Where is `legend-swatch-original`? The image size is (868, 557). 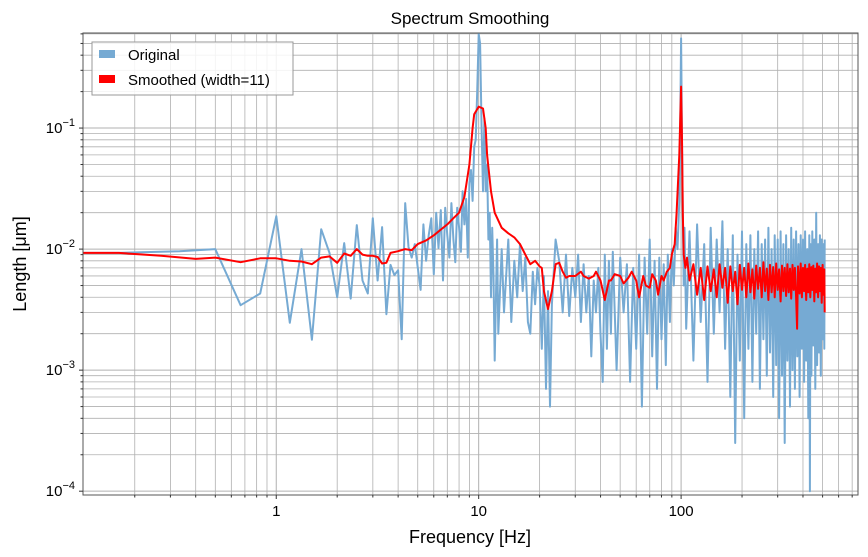
legend-swatch-original is located at coordinates (107, 54).